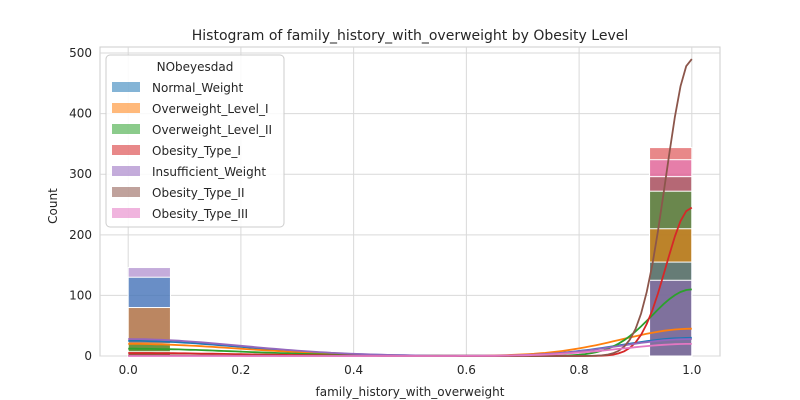  What do you see at coordinates (240, 370) in the screenshot?
I see `x-tick-label: 0.2` at bounding box center [240, 370].